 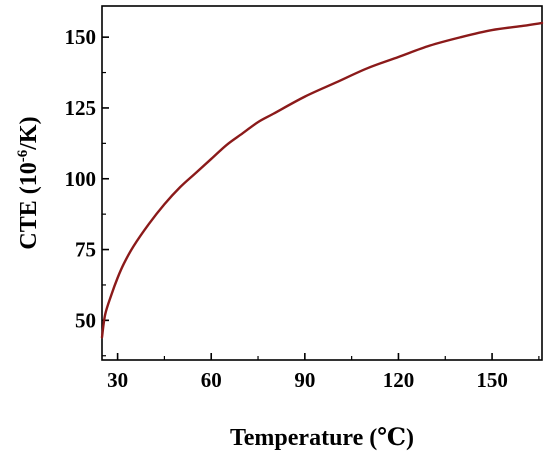 I want to click on x-axis-ticks: 30 60 90 120 150, so click(x=323, y=372).